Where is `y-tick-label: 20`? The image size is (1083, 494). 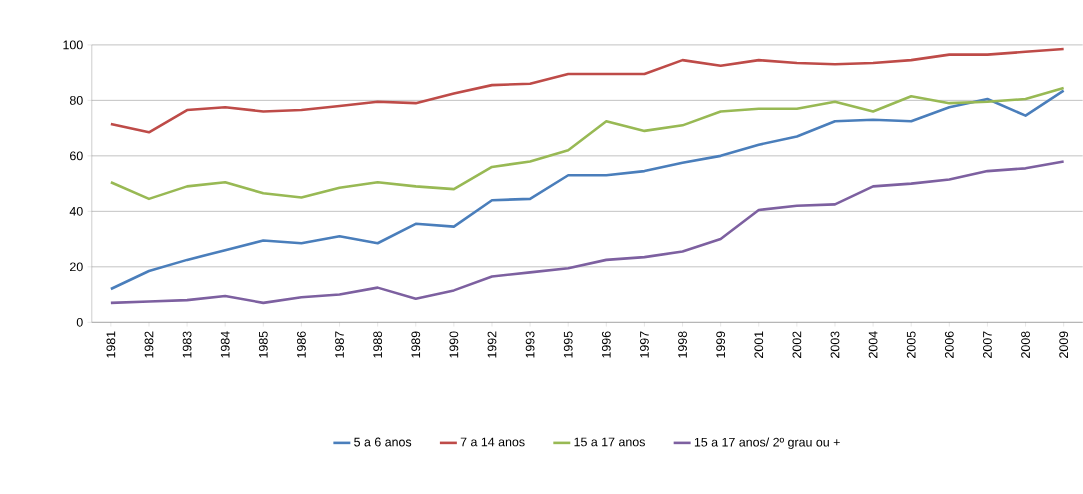 y-tick-label: 20 is located at coordinates (76, 267).